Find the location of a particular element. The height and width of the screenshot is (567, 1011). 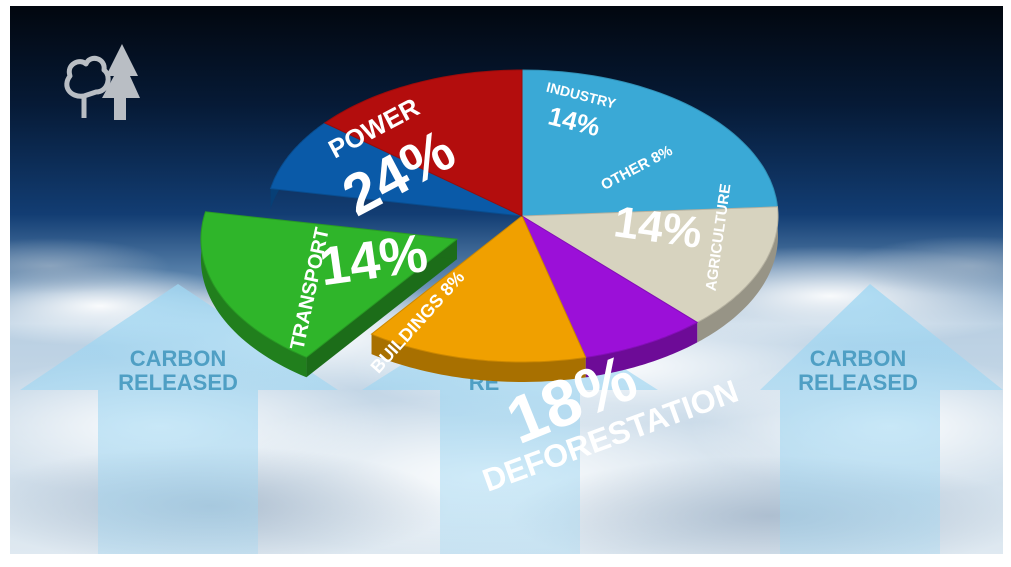

pie-slice-industry is located at coordinates (649, 264).